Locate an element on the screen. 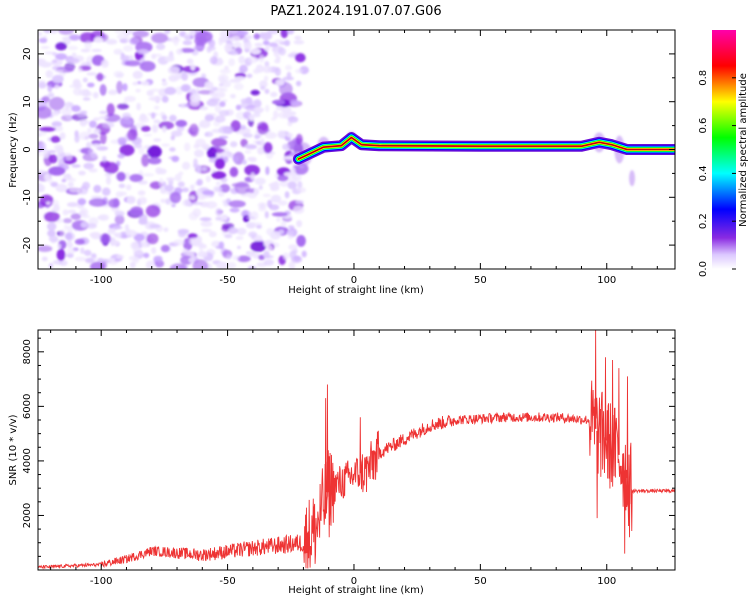 This screenshot has height=600, width=750. snr-ylabel: SNR (10 * v/v) is located at coordinates (13, 449).